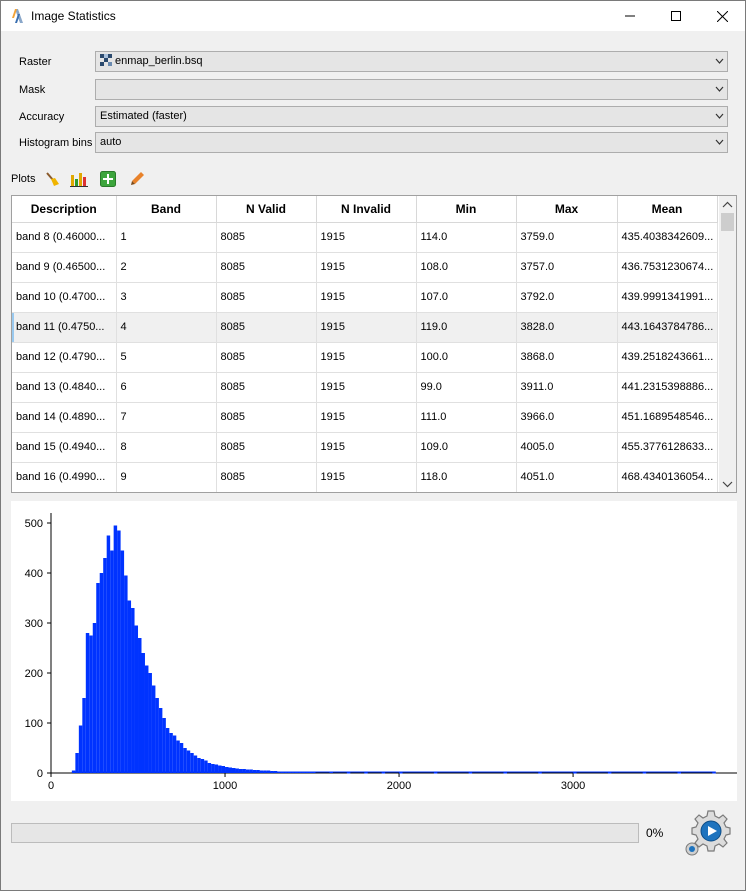  I want to click on header-band: Band, so click(166, 209).